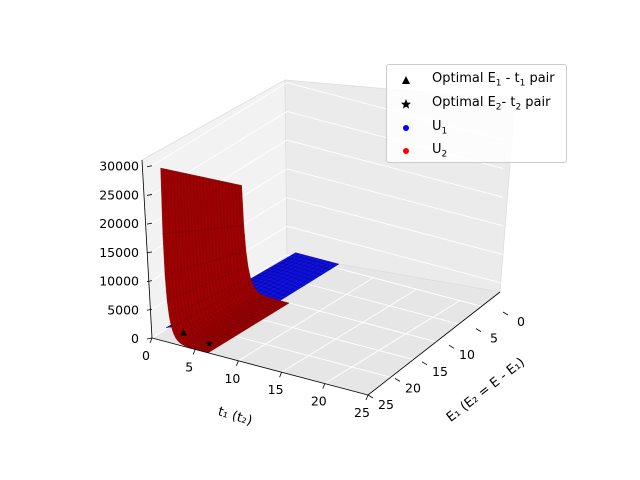  I want to click on optimal-e1-marker, so click(183, 332).